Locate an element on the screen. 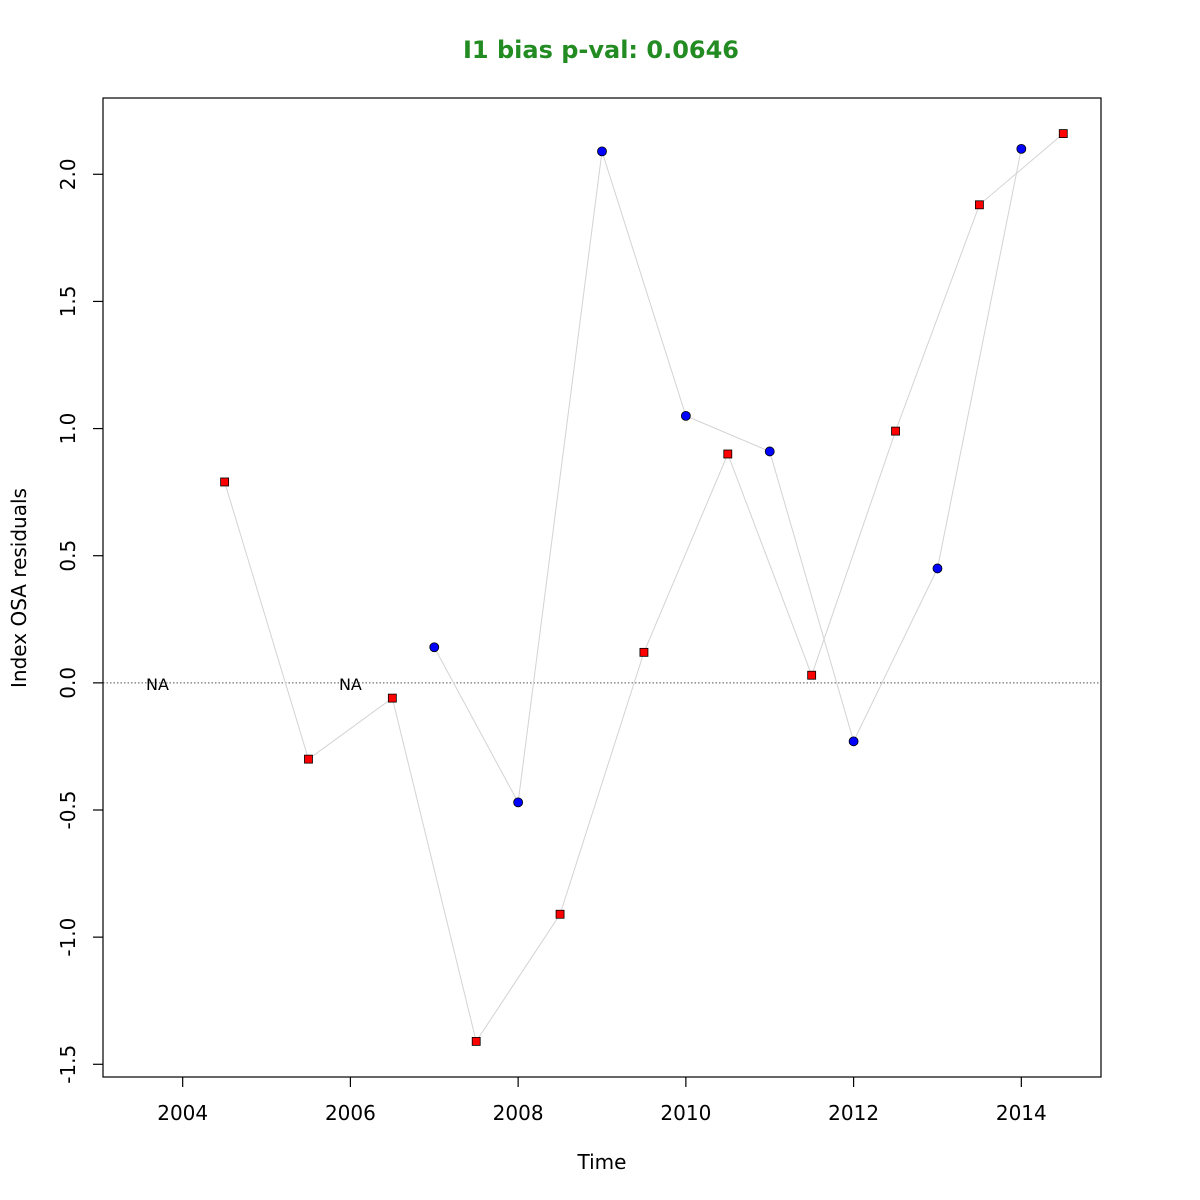  x-tick-label: 2008 is located at coordinates (518, 1113).